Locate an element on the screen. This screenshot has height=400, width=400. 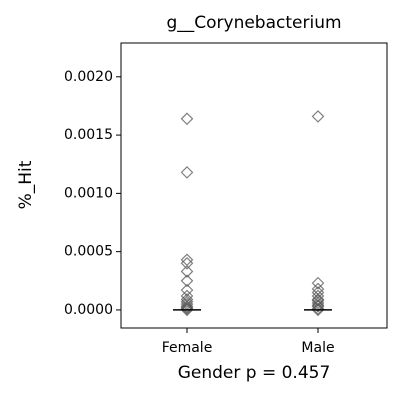
x-axis-label: Gender p = 0.457 is located at coordinates (254, 373).